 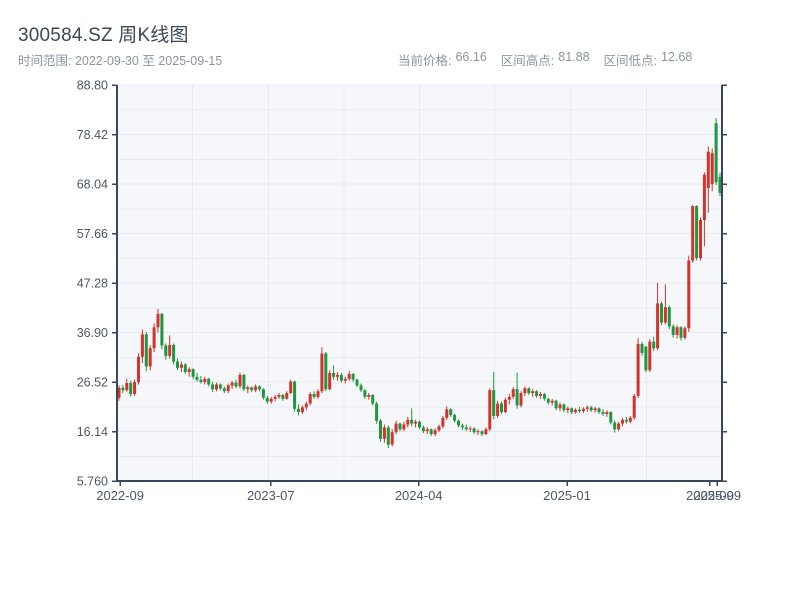 What do you see at coordinates (92, 432) in the screenshot?
I see `y-tick-label: 16.14` at bounding box center [92, 432].